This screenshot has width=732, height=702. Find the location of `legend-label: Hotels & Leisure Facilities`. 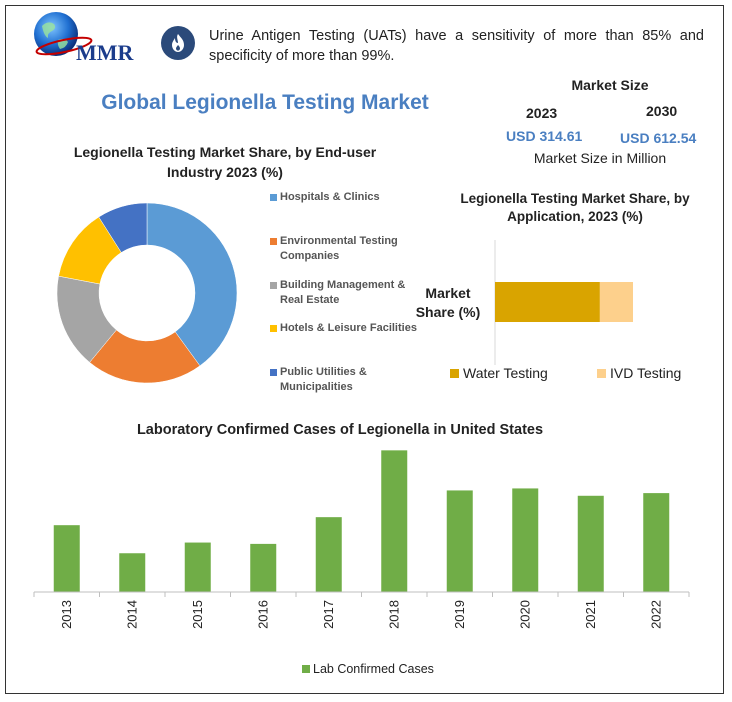

legend-label: Hotels & Leisure Facilities is located at coordinates (348, 328).